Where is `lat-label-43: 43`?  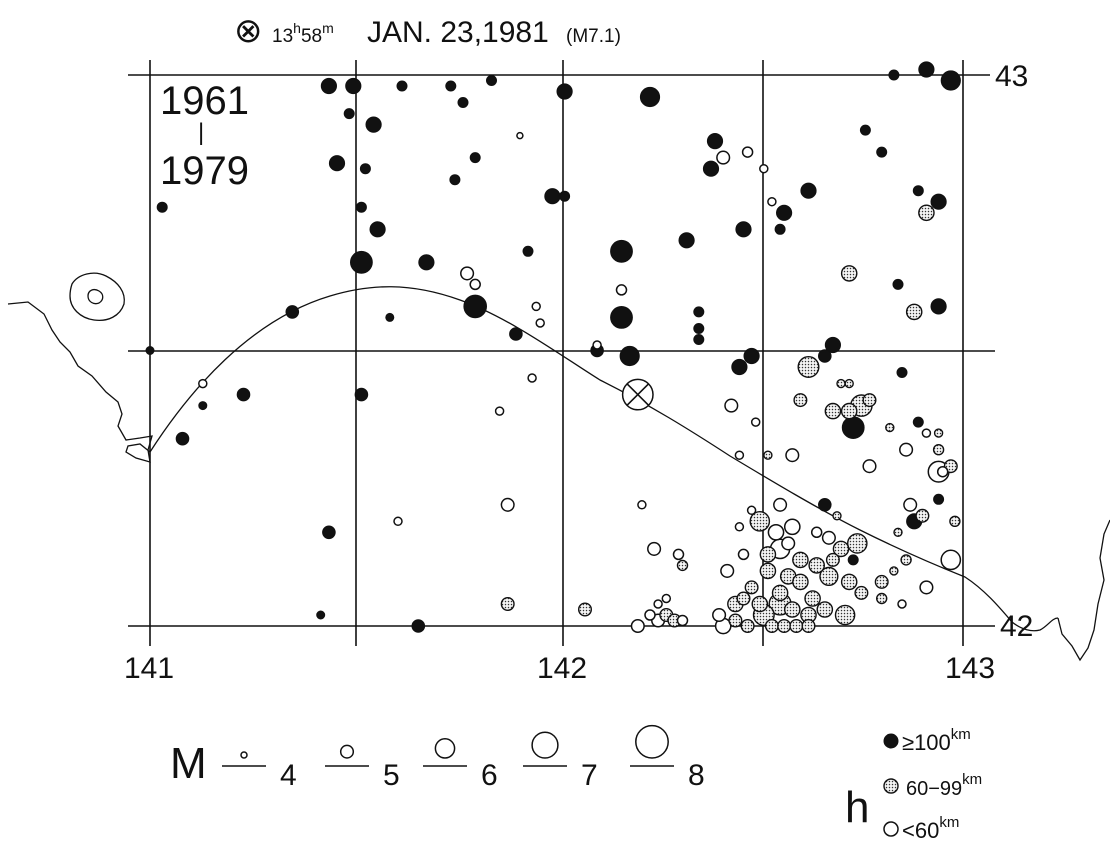
lat-label-43: 43 is located at coordinates (1011, 76).